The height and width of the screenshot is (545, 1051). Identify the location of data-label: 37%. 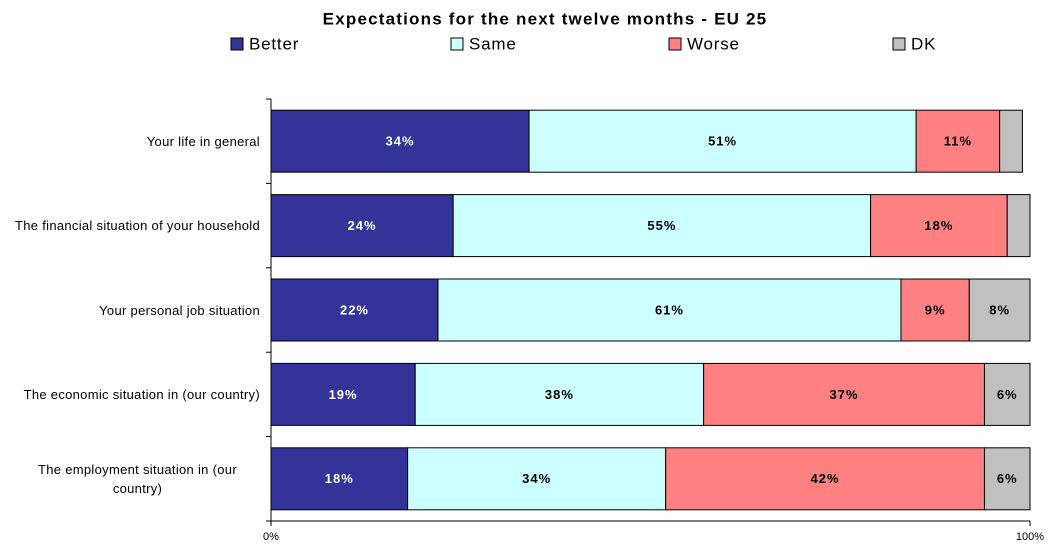
(844, 394).